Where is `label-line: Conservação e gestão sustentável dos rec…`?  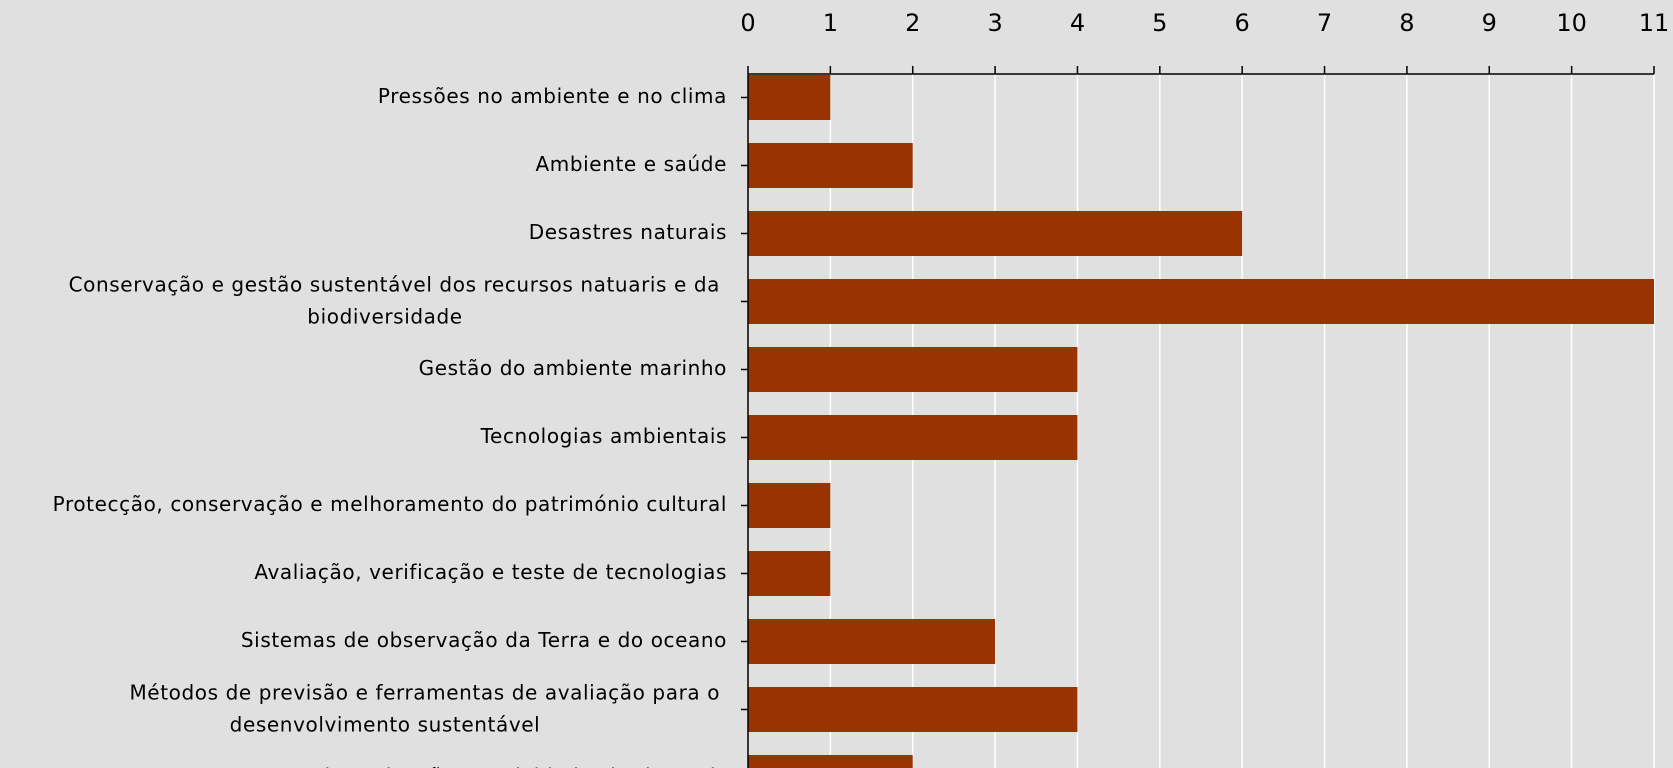 label-line: Conservação e gestão sustentável dos rec… is located at coordinates (398, 284).